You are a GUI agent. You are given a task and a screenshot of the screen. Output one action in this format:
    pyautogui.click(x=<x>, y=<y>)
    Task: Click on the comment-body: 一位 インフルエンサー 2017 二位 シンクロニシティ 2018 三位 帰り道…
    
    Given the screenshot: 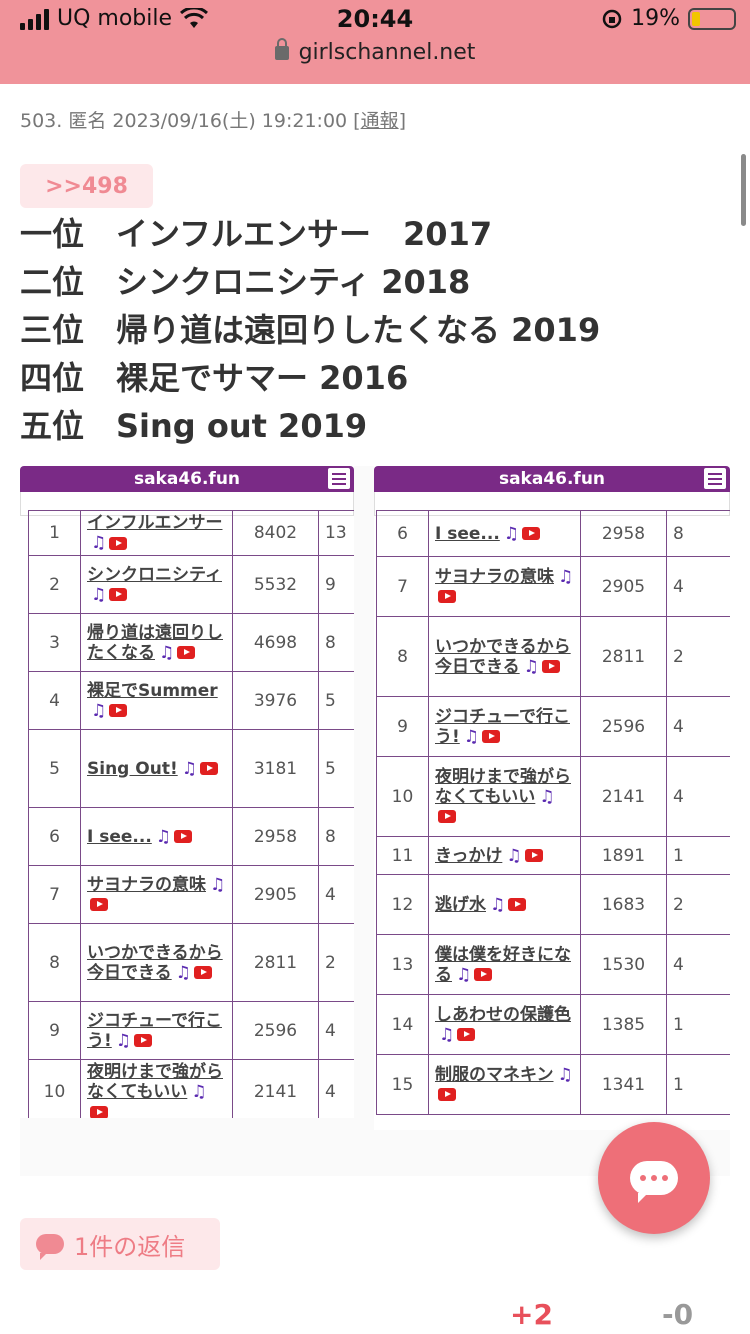 What is the action you would take?
    pyautogui.click(x=310, y=332)
    